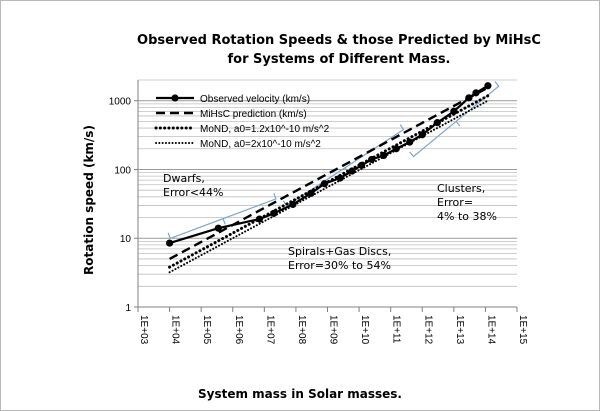  What do you see at coordinates (123, 205) in the screenshot?
I see `y-tick-labels: 1 10 100 1000` at bounding box center [123, 205].